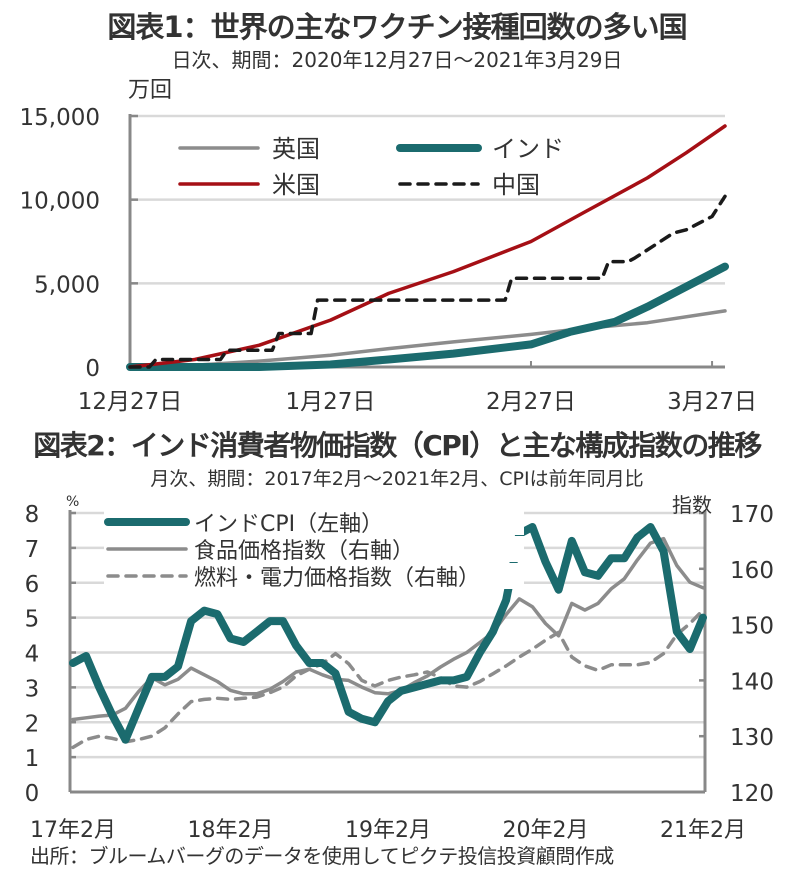 Image resolution: width=794 pixels, height=873 pixels. I want to click on chart2-ytick-left-label: 5, so click(32, 620).